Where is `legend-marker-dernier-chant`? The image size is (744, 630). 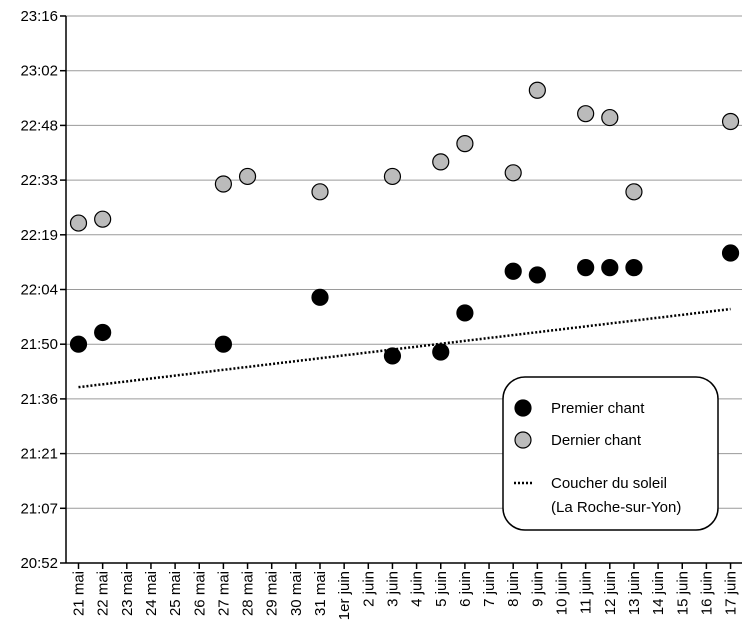 legend-marker-dernier-chant is located at coordinates (523, 440).